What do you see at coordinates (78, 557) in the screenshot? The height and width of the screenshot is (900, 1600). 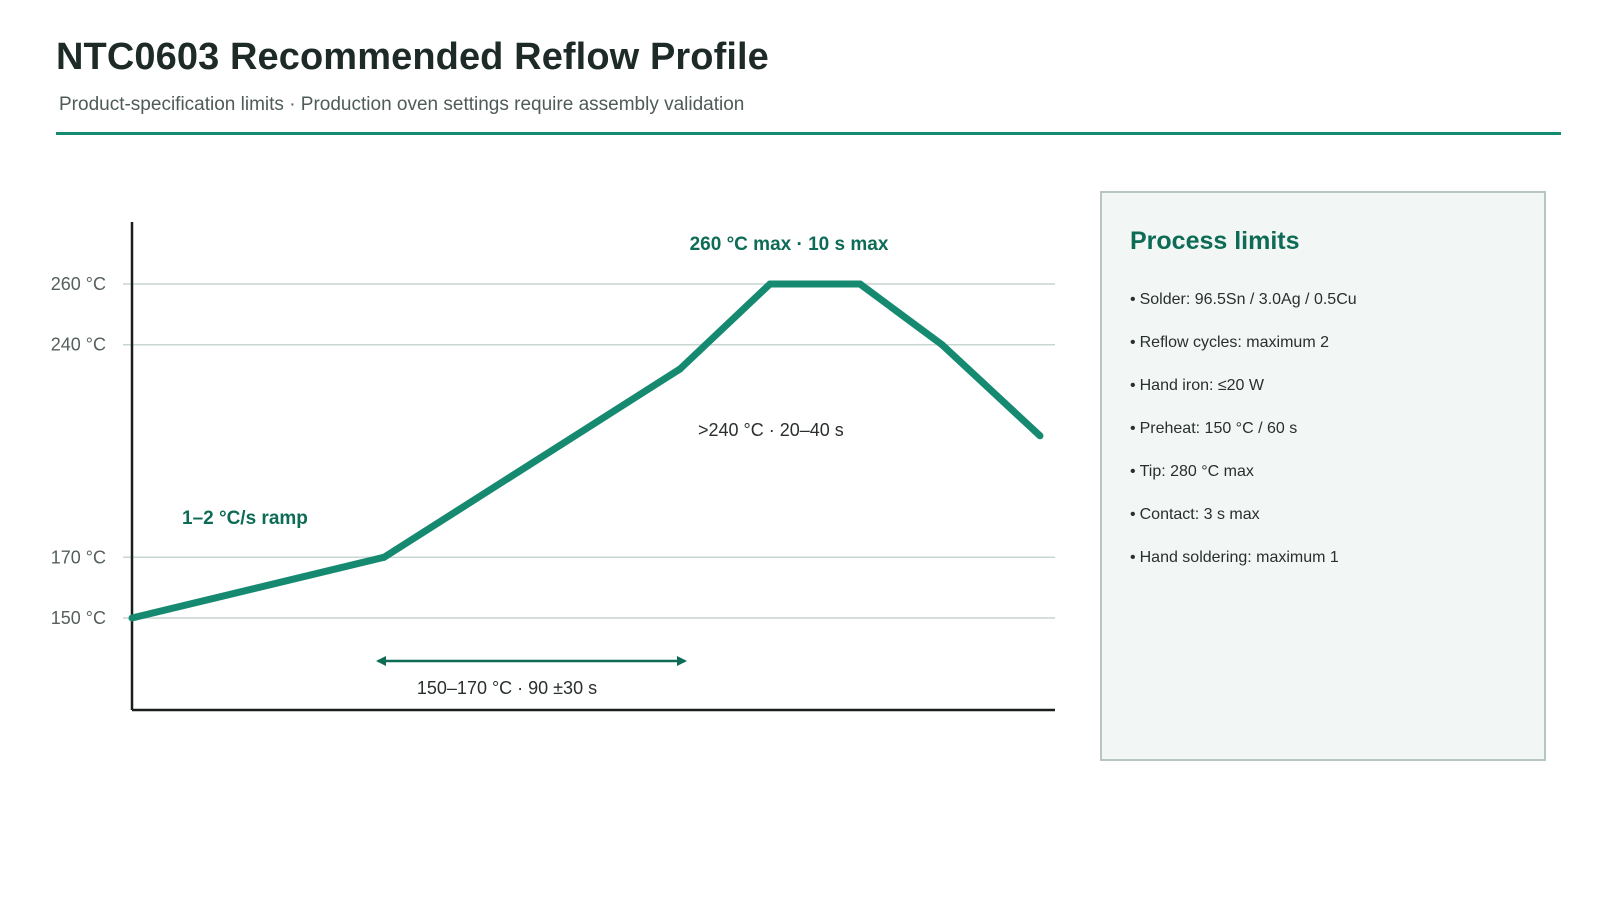 I see `y-tick-label-170: 170 °C` at bounding box center [78, 557].